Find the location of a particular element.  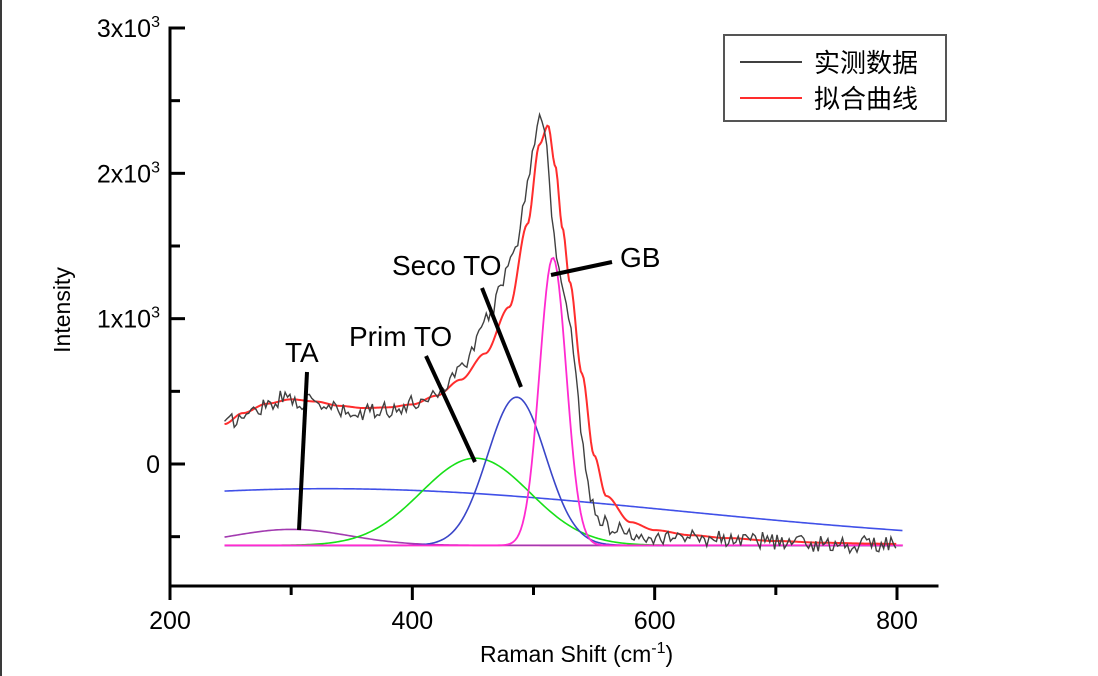

x-tick-group: 200 400 600 800 is located at coordinates (533, 610).